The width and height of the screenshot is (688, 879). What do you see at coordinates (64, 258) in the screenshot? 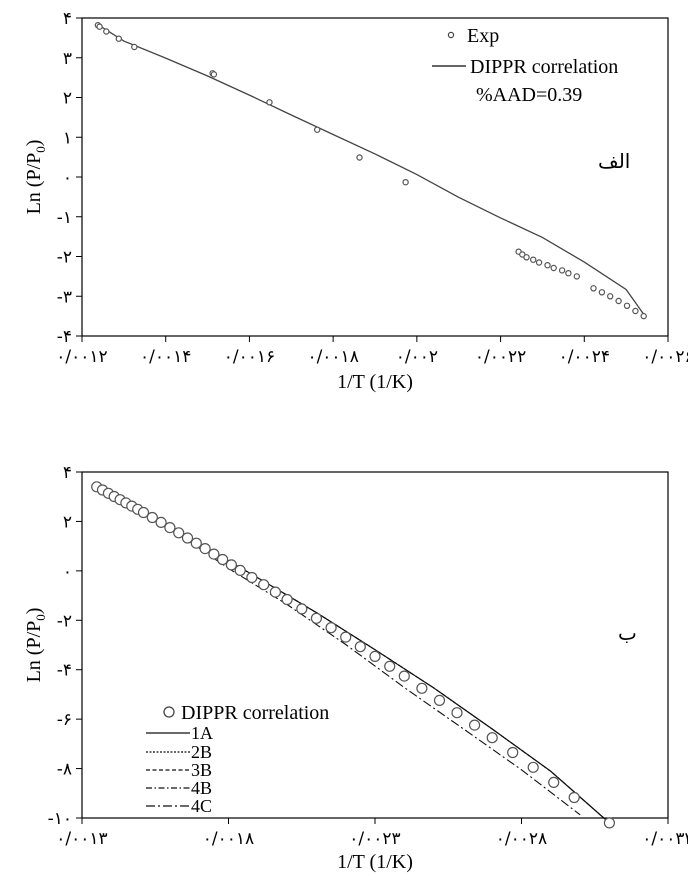
I see `y-tick-label: -۲` at bounding box center [64, 258].